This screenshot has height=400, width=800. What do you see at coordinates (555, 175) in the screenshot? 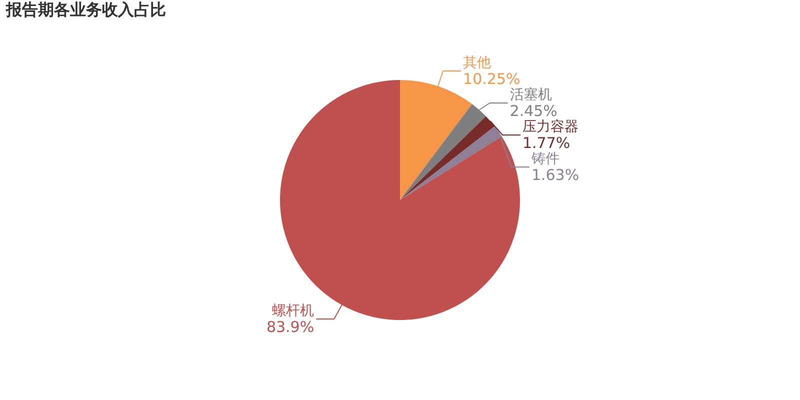
I see `data-label: 1.63%` at bounding box center [555, 175].